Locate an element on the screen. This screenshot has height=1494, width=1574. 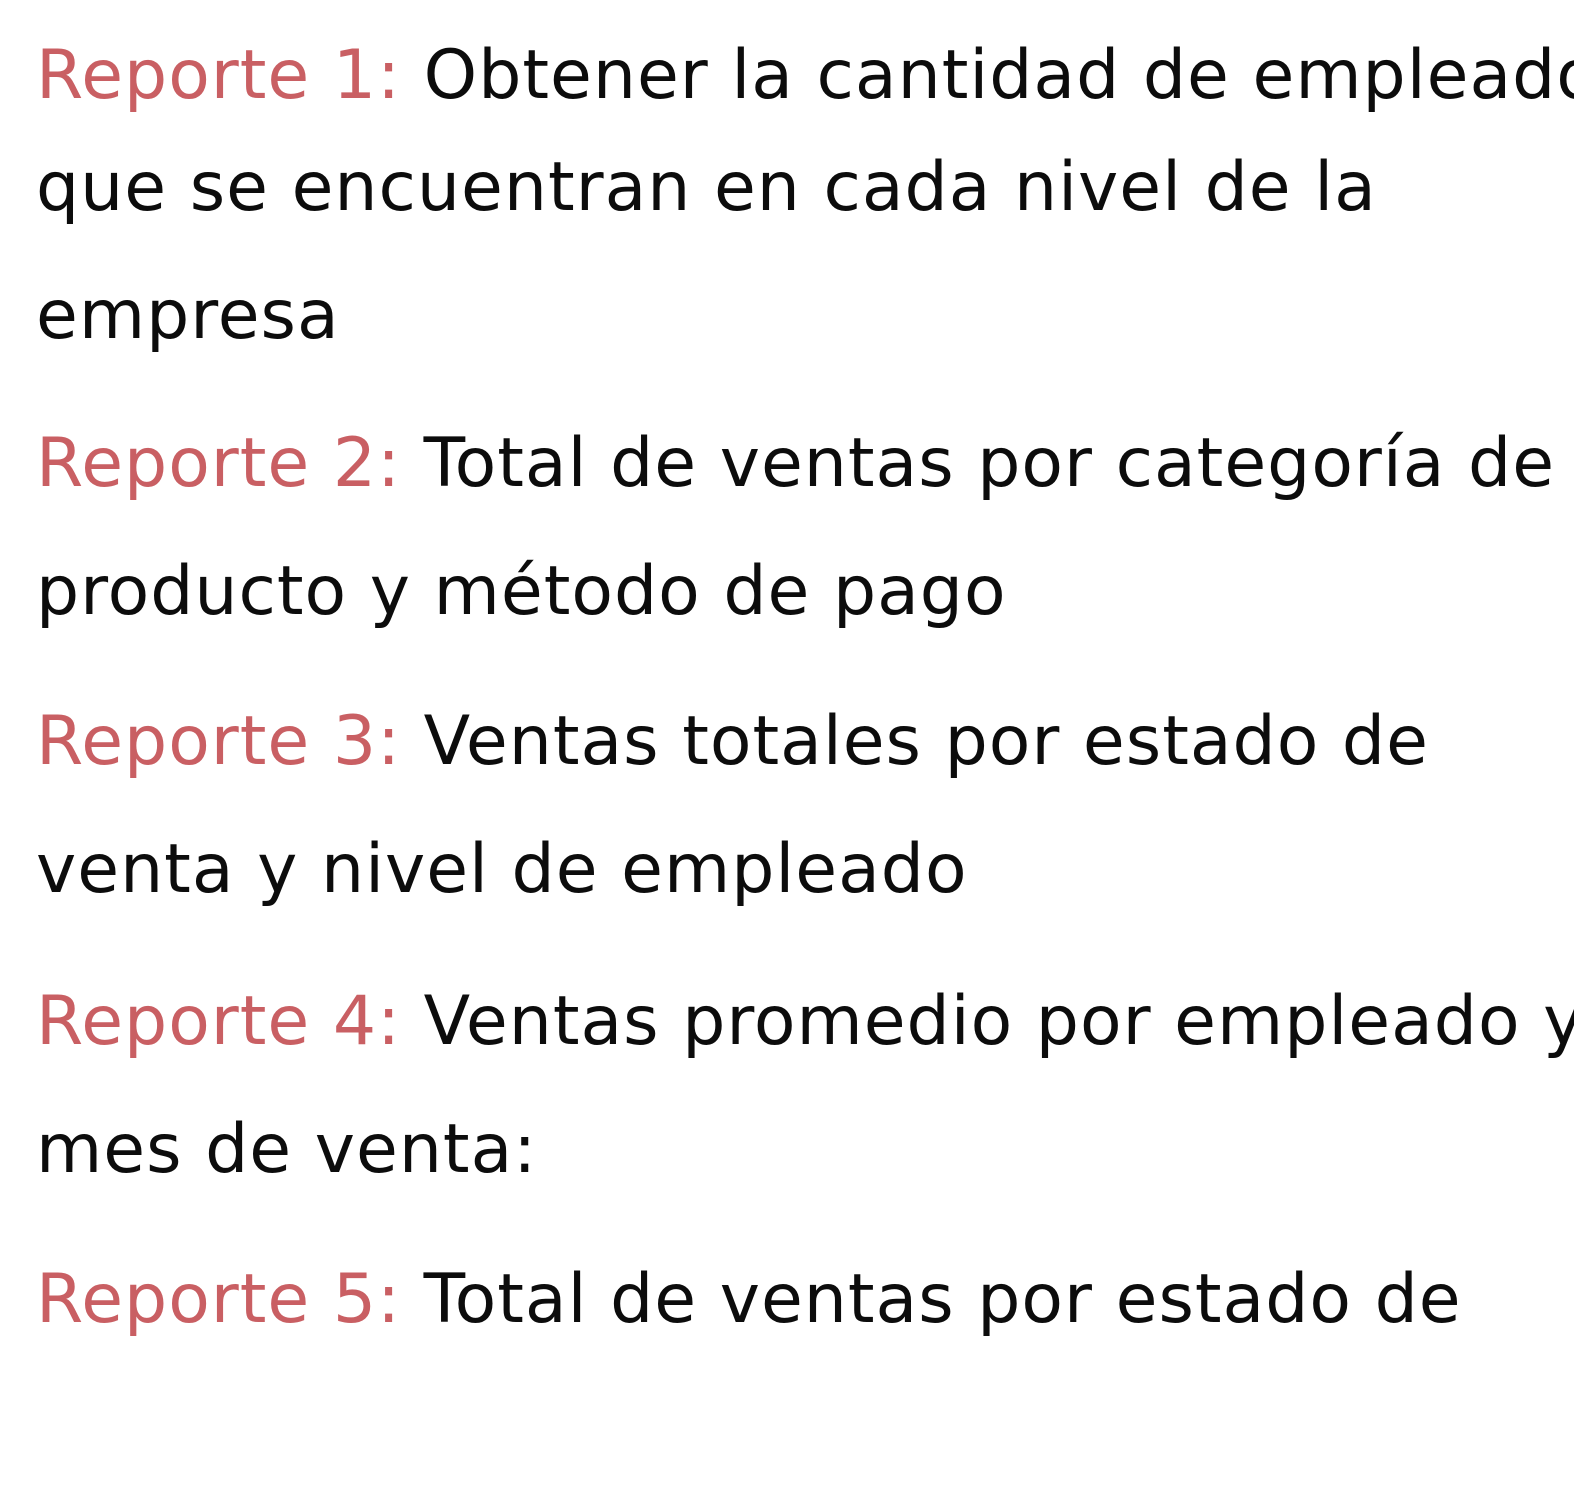
report-5-line-1: Reporte 5: Total de ventas por estado de is located at coordinates (749, 1300).